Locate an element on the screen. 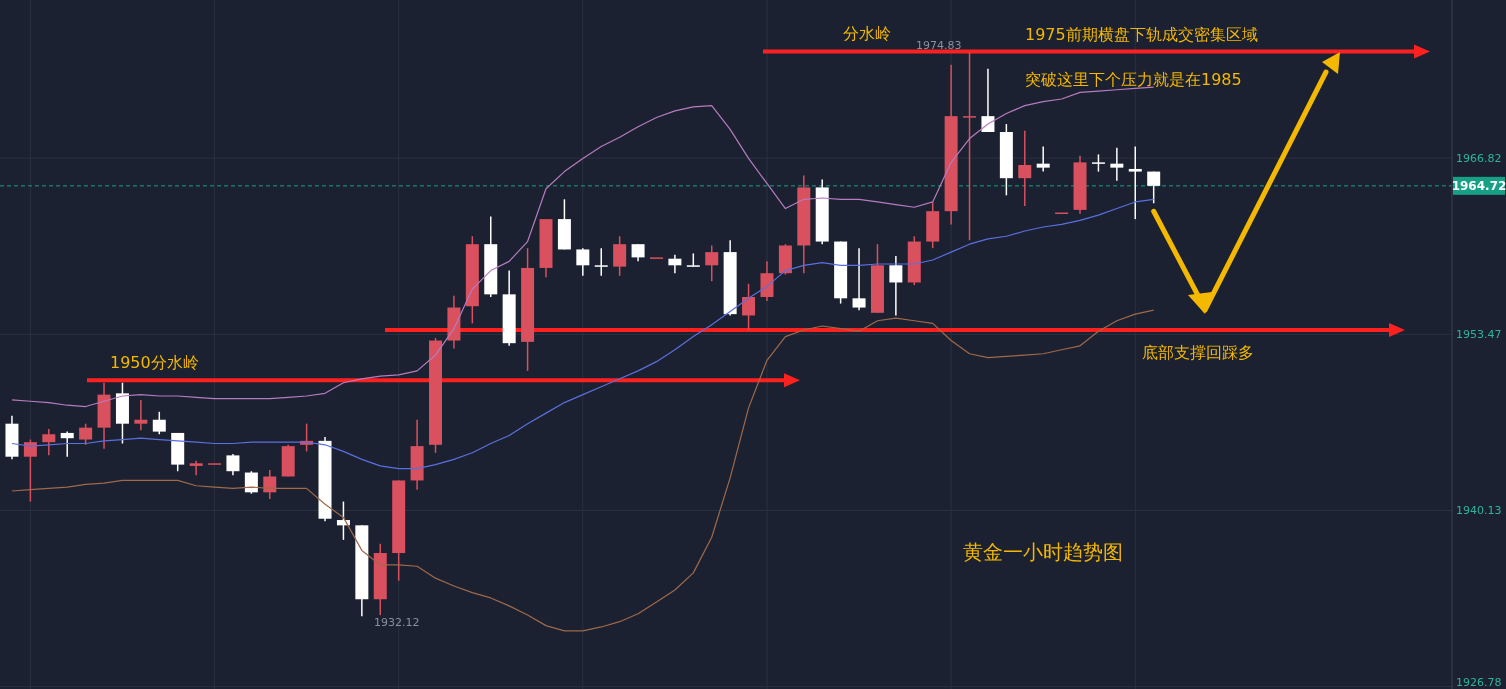 The width and height of the screenshot is (1506, 689). ref-line-label: 分水岭 is located at coordinates (867, 34).